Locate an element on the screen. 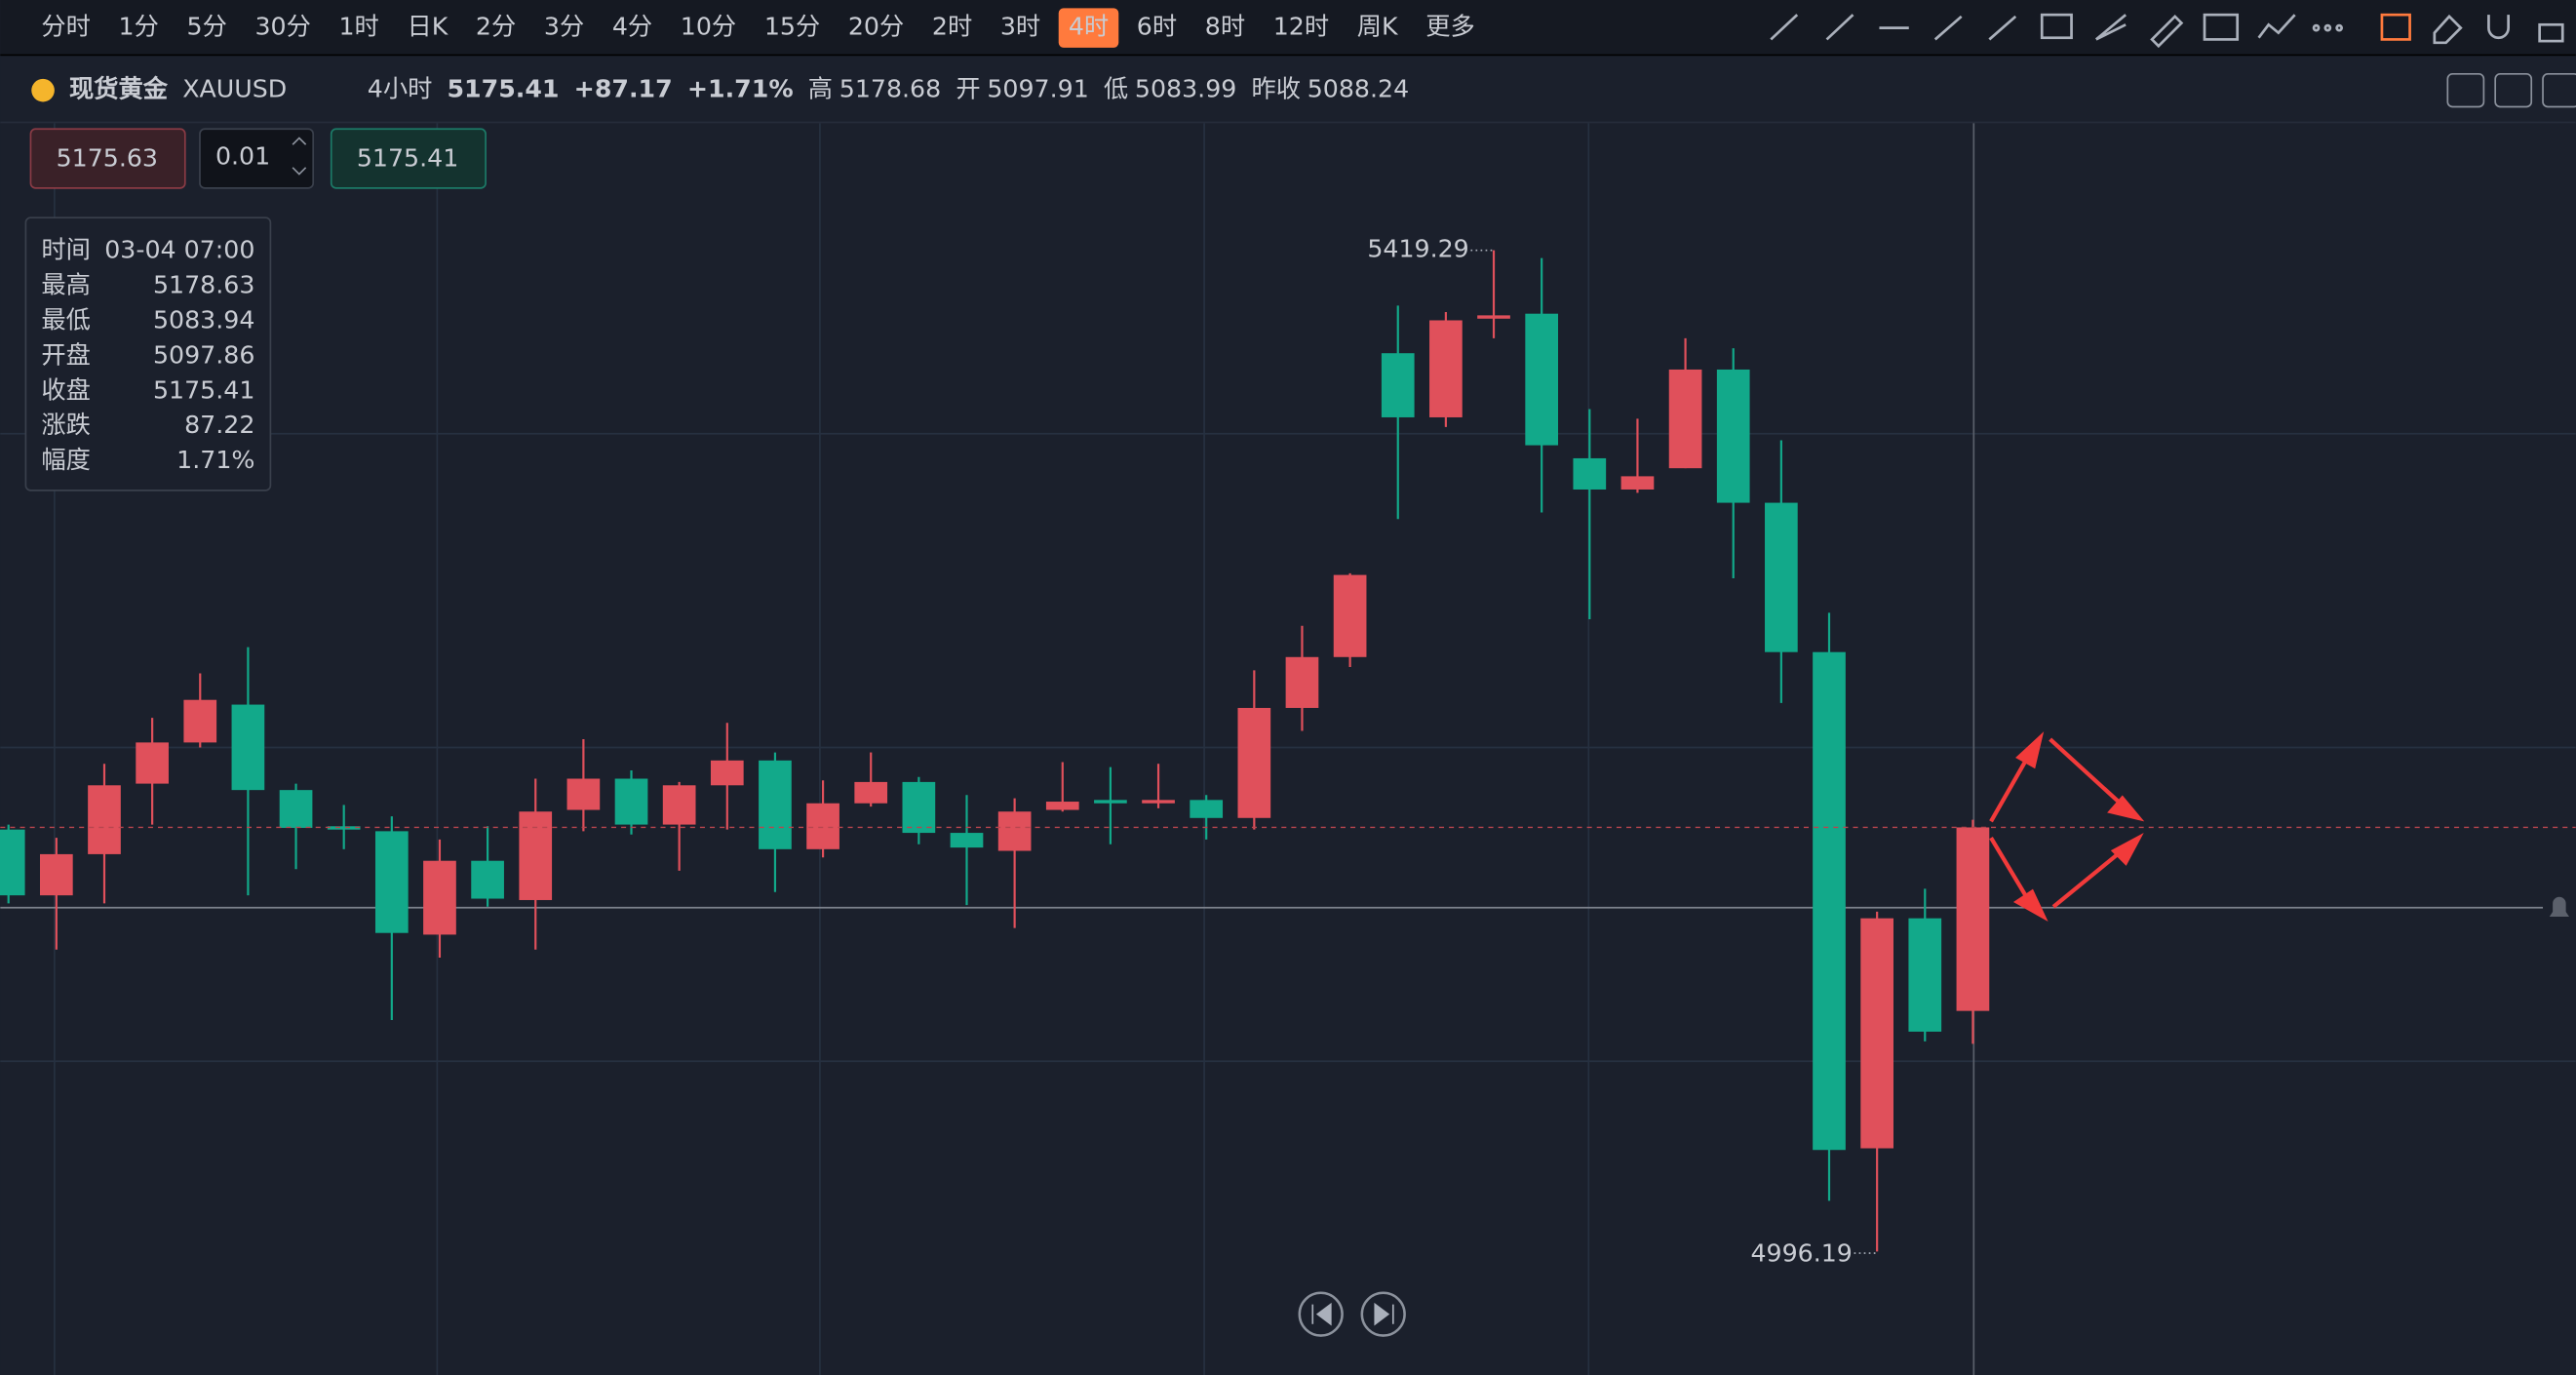 The image size is (2576, 1375). tooltip-value: 5083.94 is located at coordinates (203, 320).